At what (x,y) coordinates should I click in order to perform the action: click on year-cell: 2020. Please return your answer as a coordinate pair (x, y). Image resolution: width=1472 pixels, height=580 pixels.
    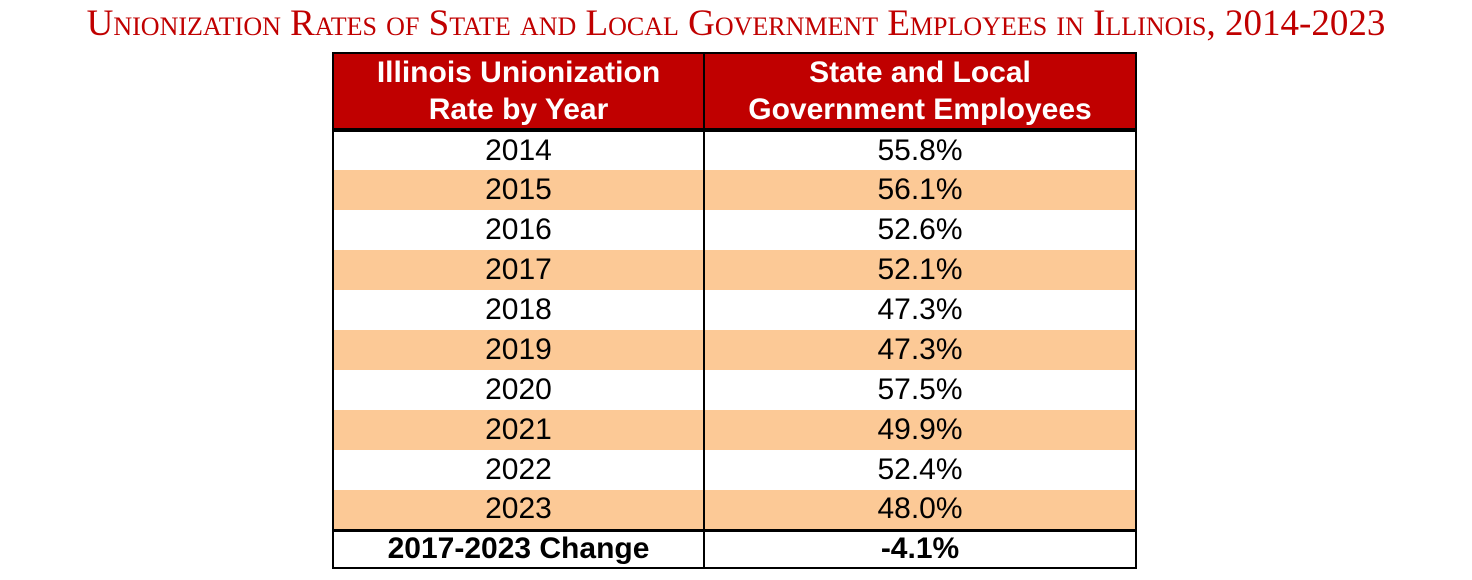
    Looking at the image, I should click on (518, 390).